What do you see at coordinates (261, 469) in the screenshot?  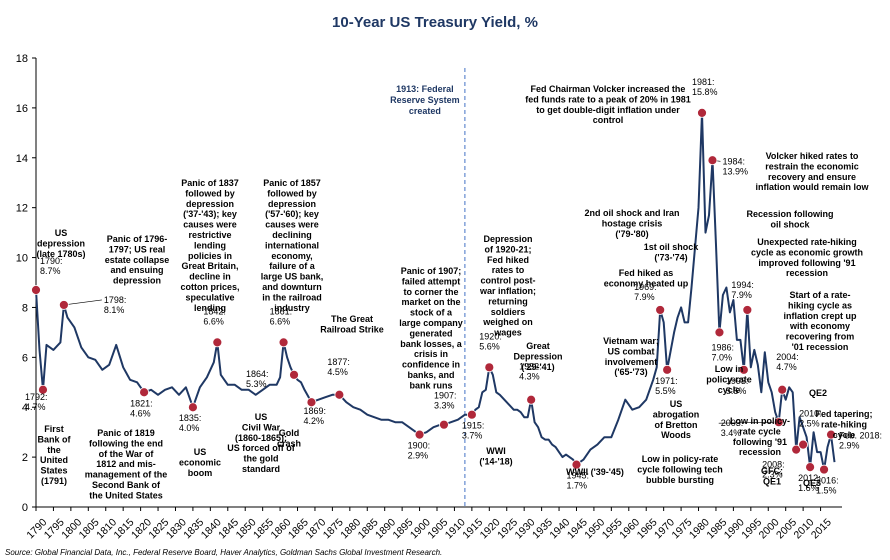 I see `annotation-line: standard` at bounding box center [261, 469].